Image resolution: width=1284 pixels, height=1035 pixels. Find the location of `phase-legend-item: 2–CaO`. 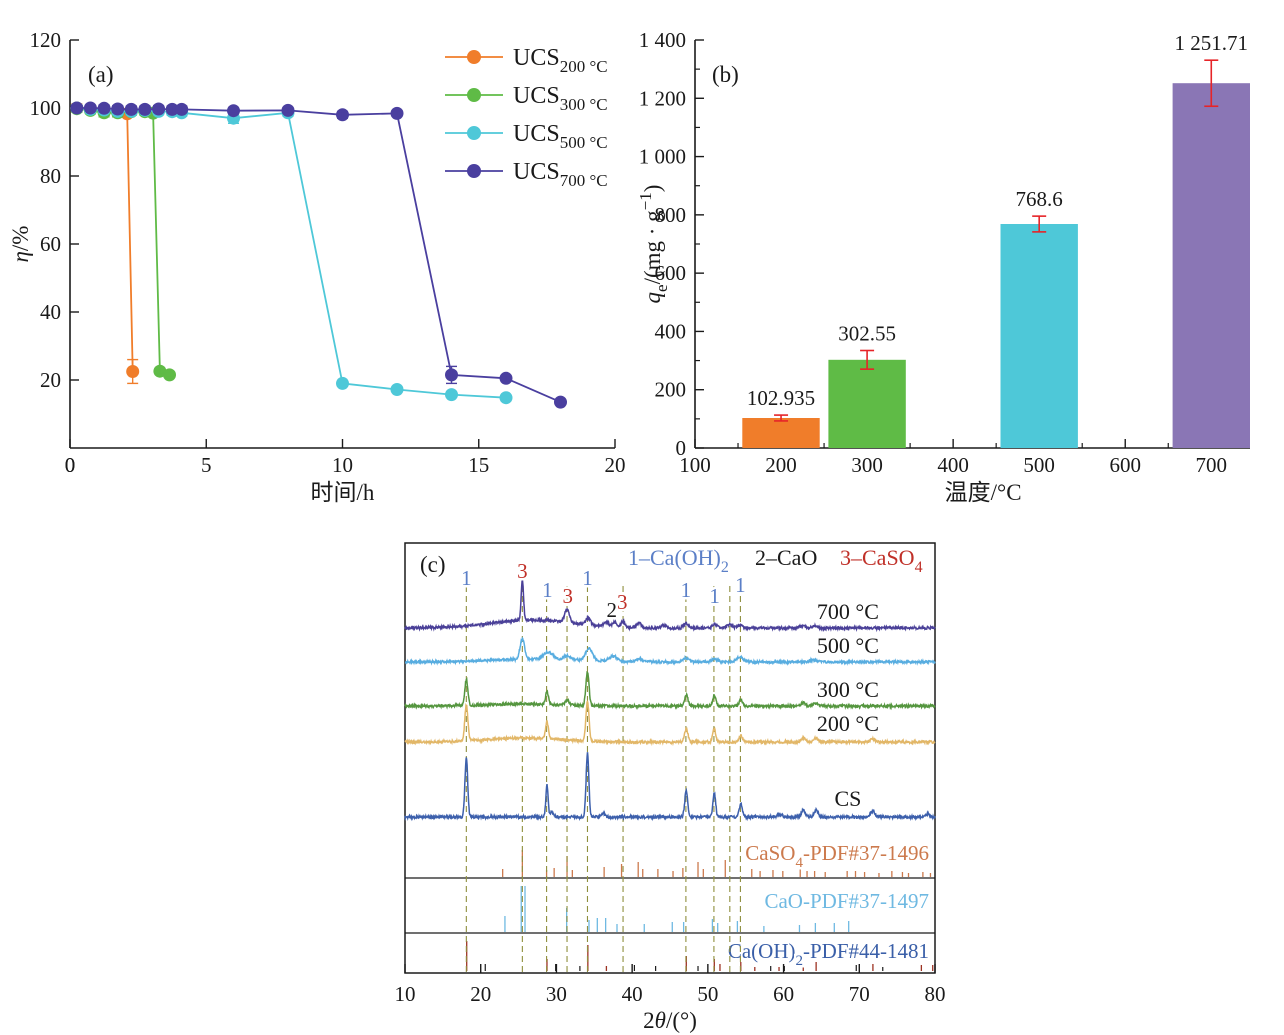

phase-legend-item: 2–CaO is located at coordinates (786, 557).